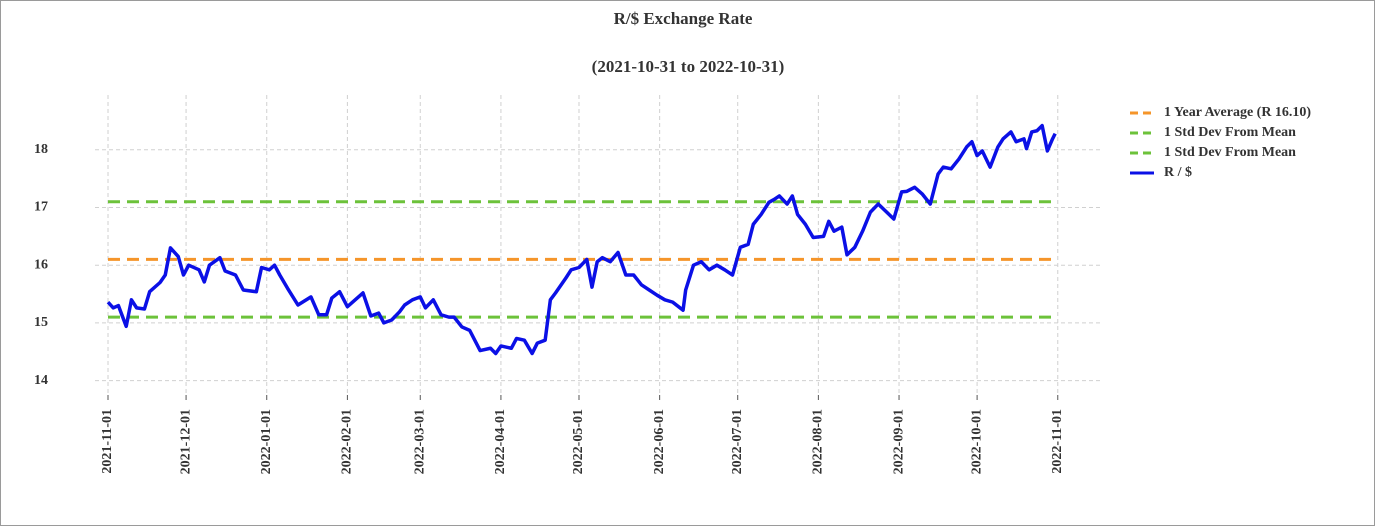  What do you see at coordinates (347, 441) in the screenshot?
I see `x-tick-label: 2022-02-01` at bounding box center [347, 441].